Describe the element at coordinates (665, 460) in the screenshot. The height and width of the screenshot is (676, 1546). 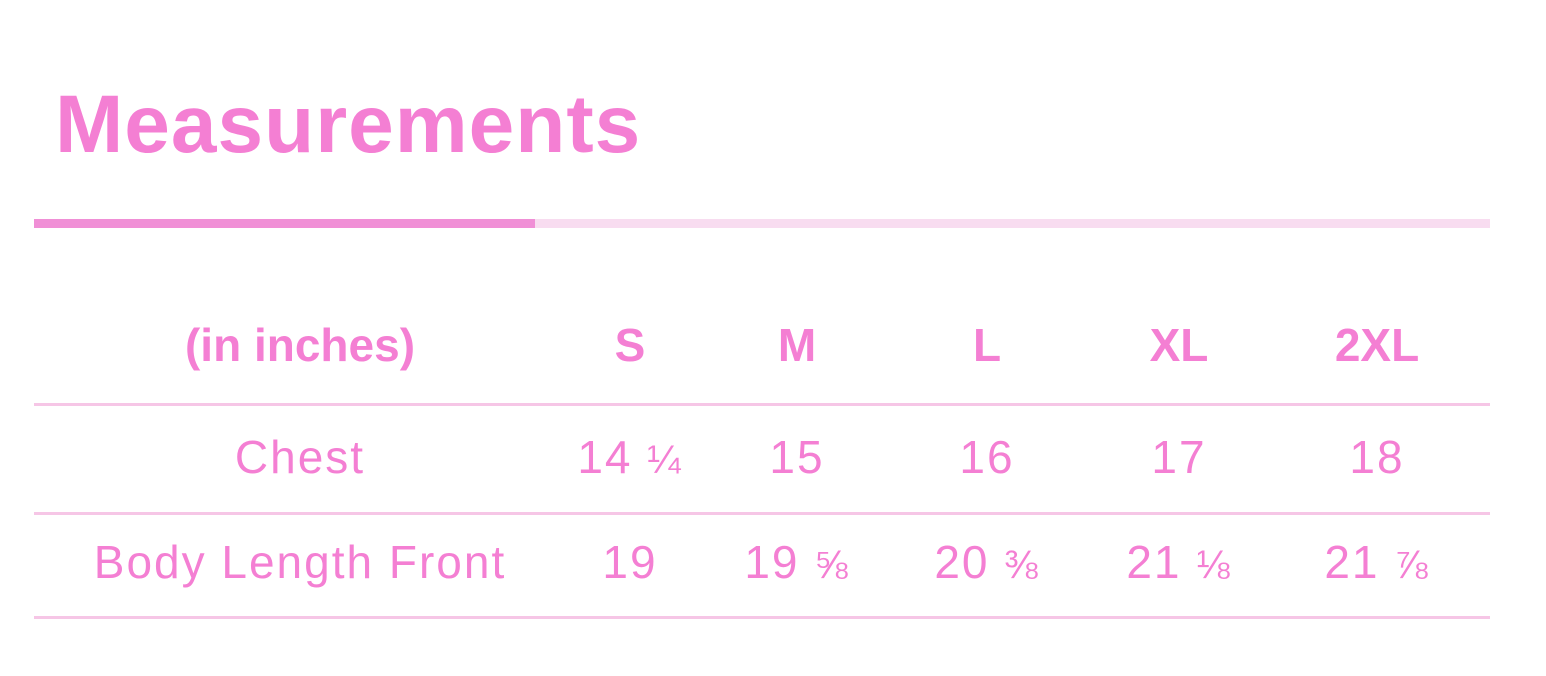
I see `cell-fraction: ¼` at that location.